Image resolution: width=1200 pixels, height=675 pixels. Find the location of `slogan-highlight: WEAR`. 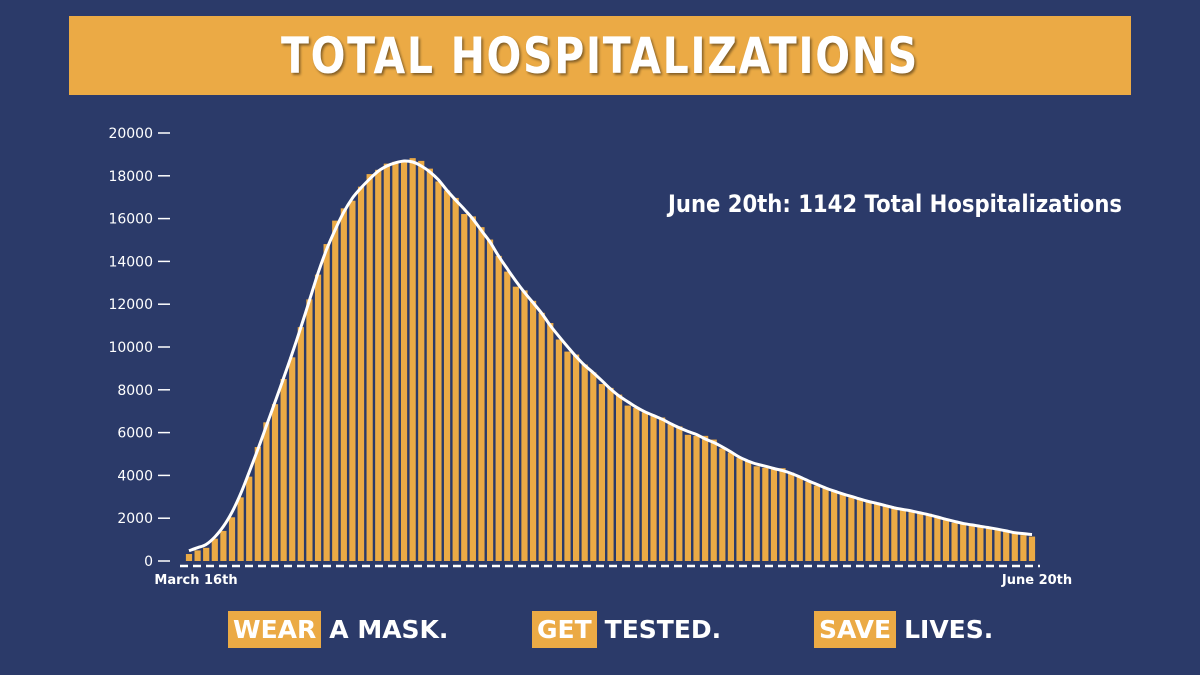

slogan-highlight: WEAR is located at coordinates (275, 629).